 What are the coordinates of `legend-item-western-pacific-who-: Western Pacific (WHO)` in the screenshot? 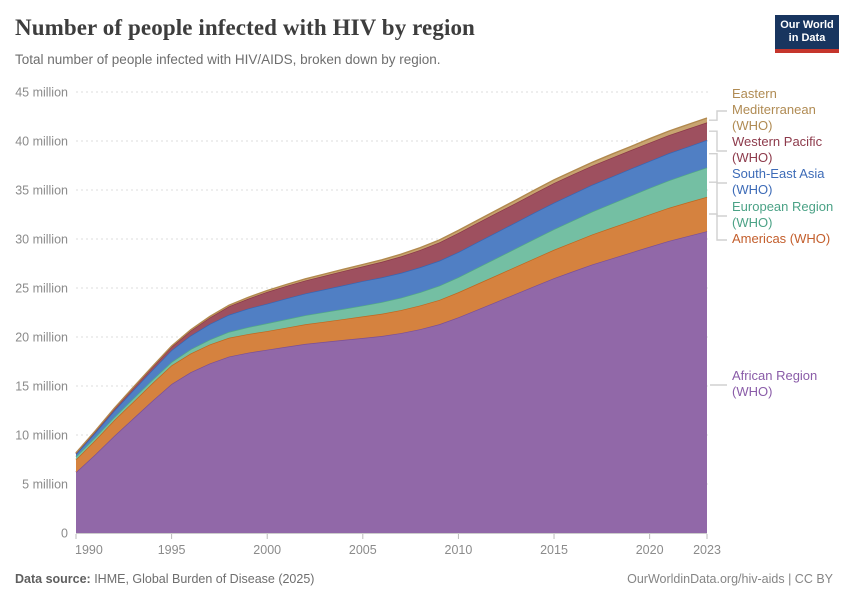 It's located at (777, 149).